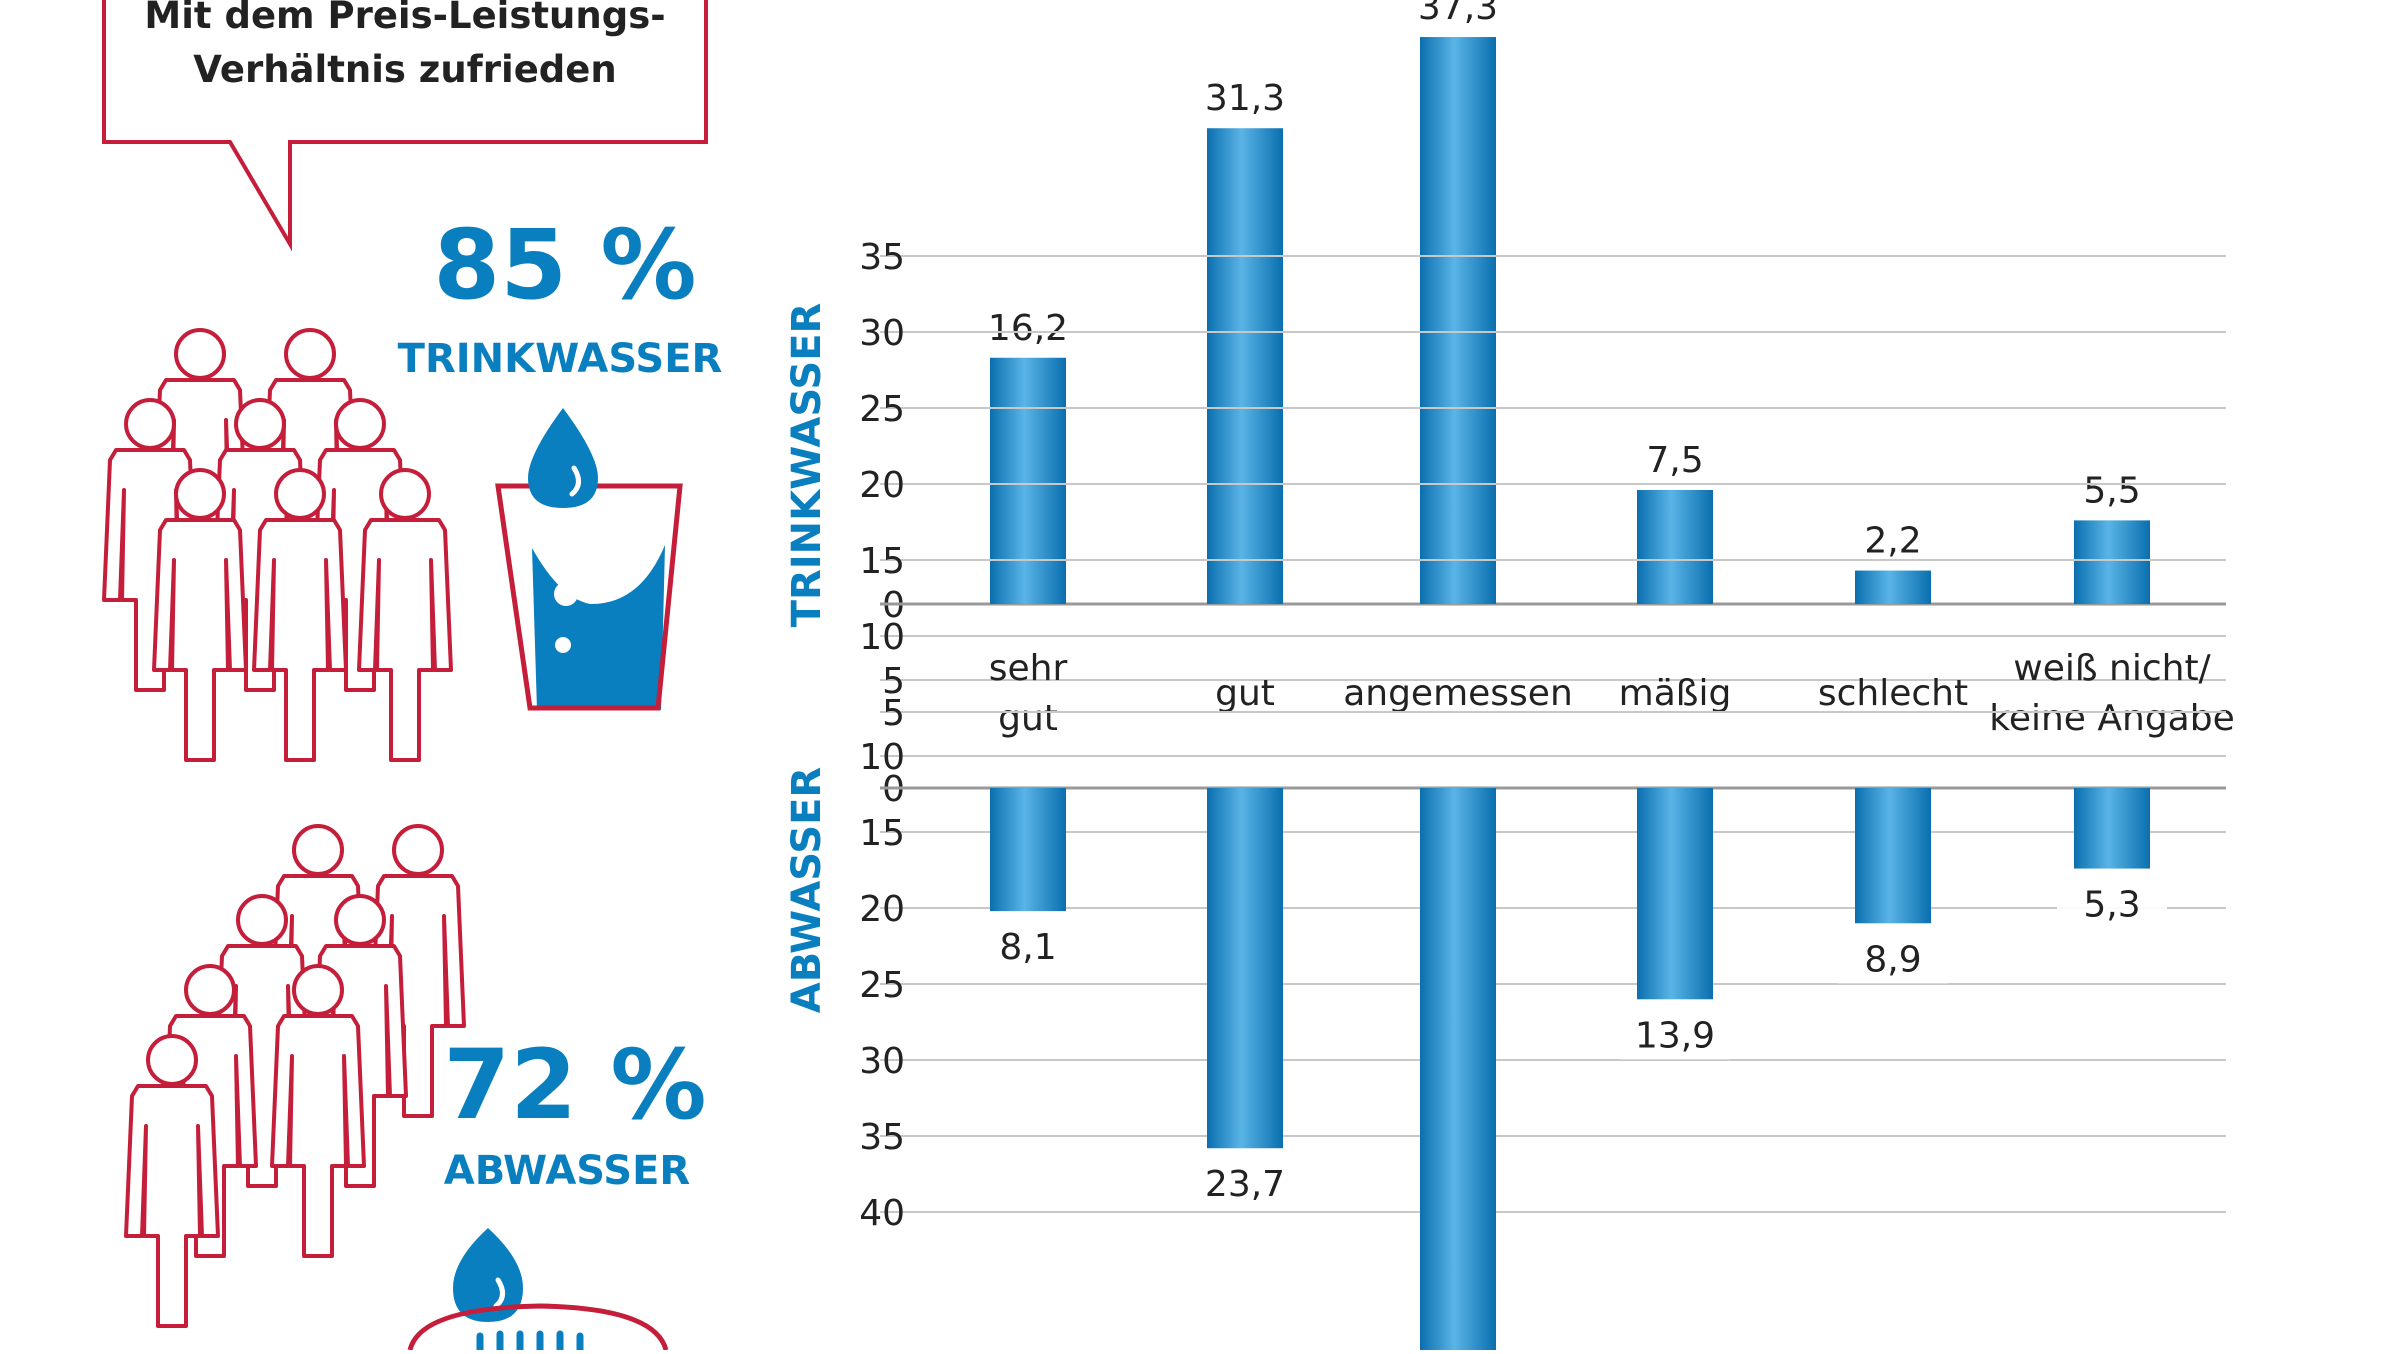 This screenshot has height=1354, width=2400. What do you see at coordinates (1892, 541) in the screenshot?
I see `data-label: 2,2` at bounding box center [1892, 541].